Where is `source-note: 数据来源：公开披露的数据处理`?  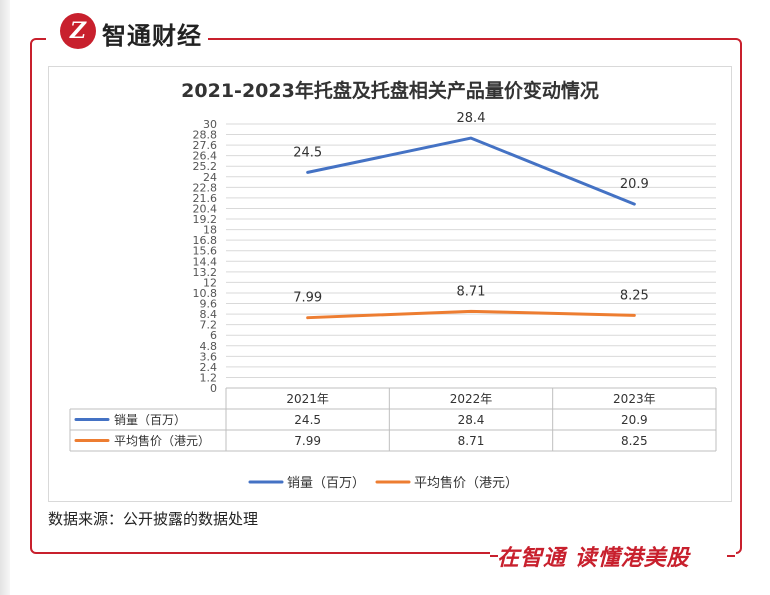 source-note: 数据来源：公开披露的数据处理 is located at coordinates (153, 519).